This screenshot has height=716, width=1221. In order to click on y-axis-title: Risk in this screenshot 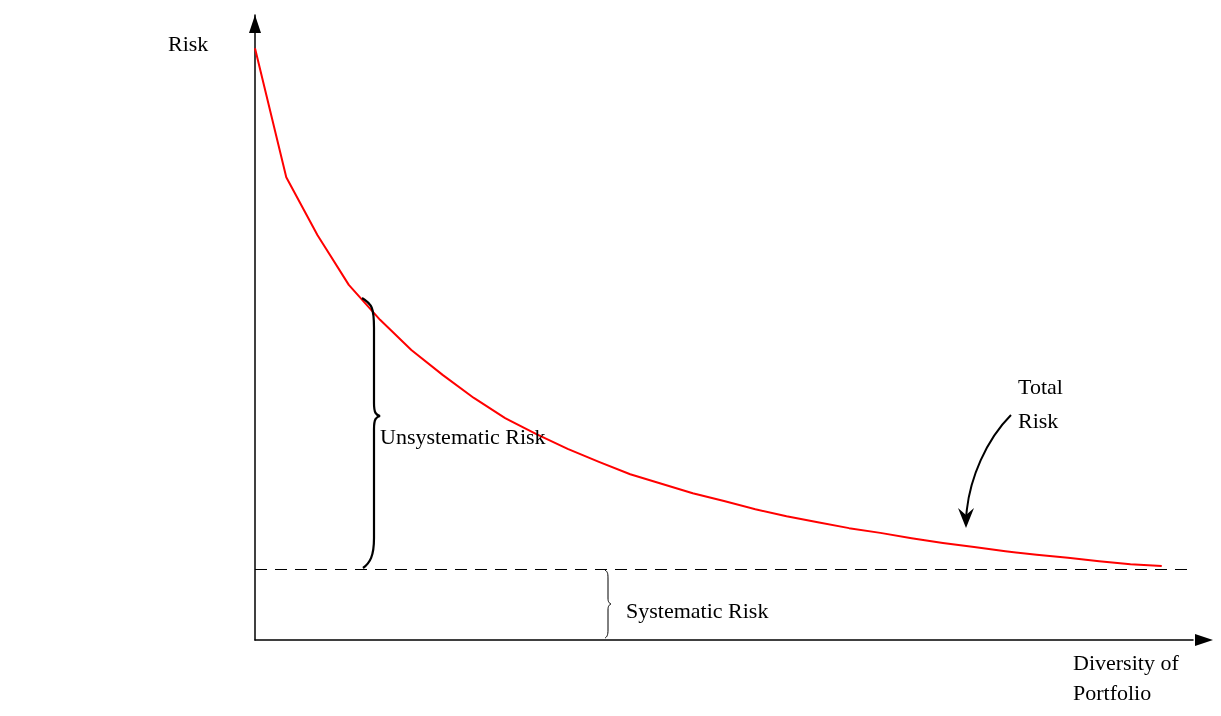, I will do `click(188, 43)`.